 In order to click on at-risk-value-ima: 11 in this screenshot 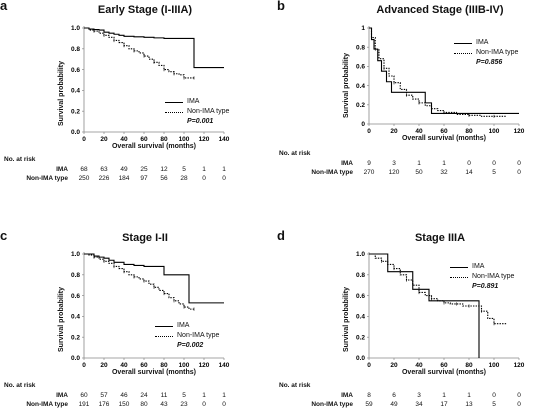, I will do `click(164, 395)`.